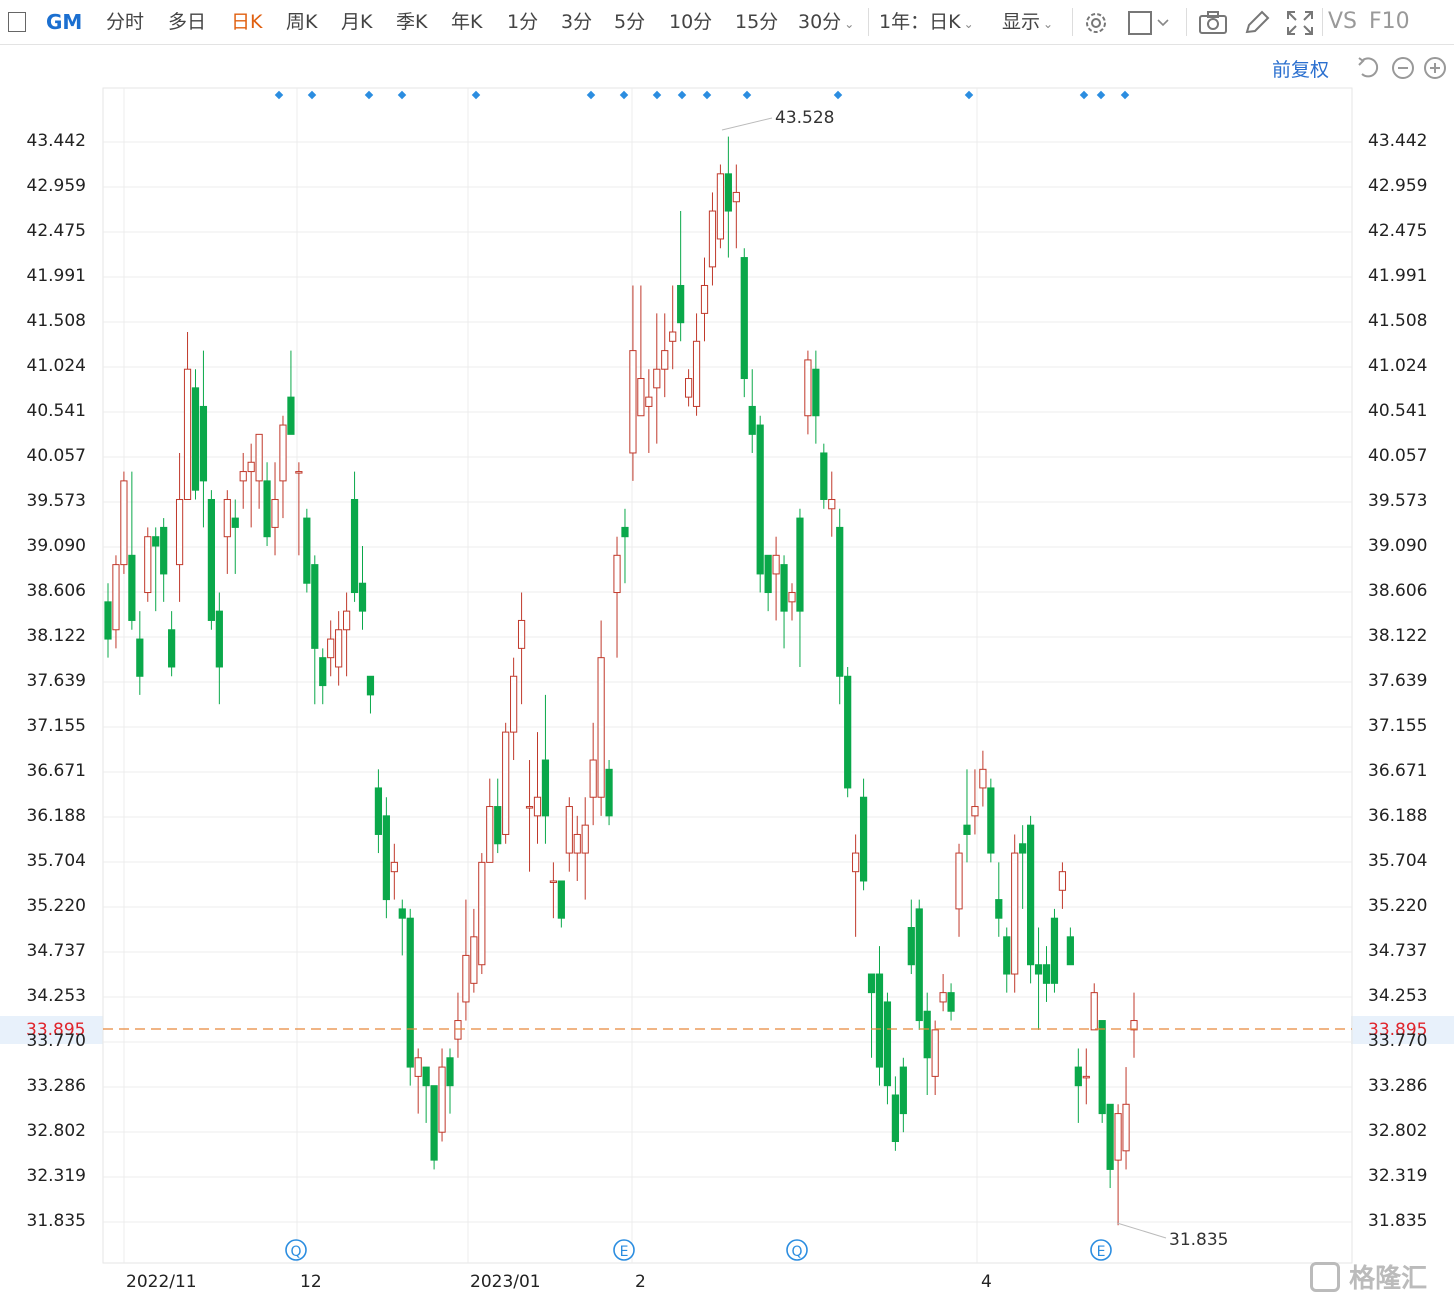 Image resolution: width=1454 pixels, height=1304 pixels. What do you see at coordinates (56, 456) in the screenshot?
I see `y-tick-label: 40.057` at bounding box center [56, 456].